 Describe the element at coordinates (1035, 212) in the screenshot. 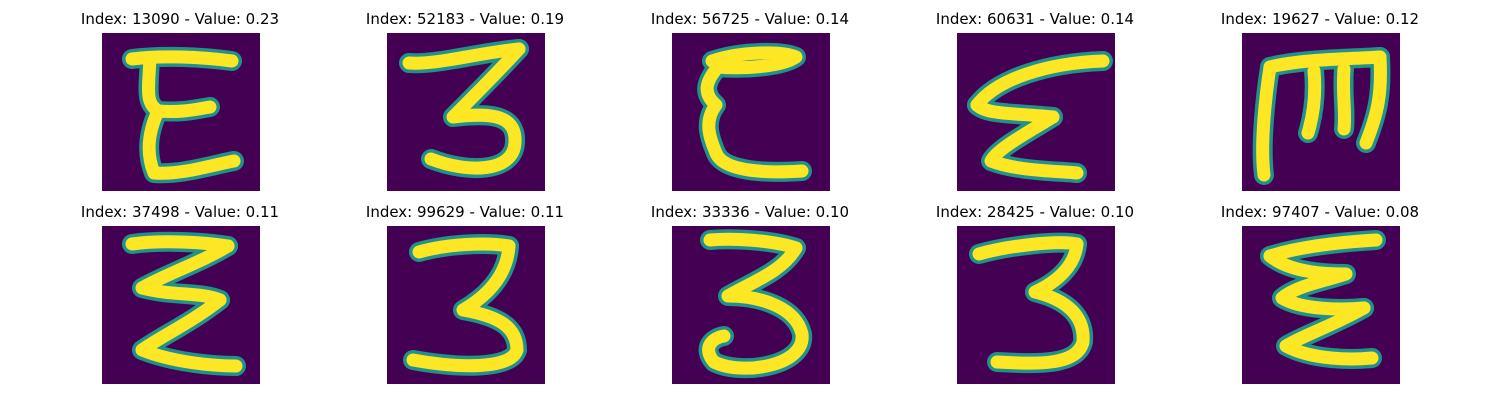

I see `panel-title: Index: 28425 - Value: 0.10` at that location.